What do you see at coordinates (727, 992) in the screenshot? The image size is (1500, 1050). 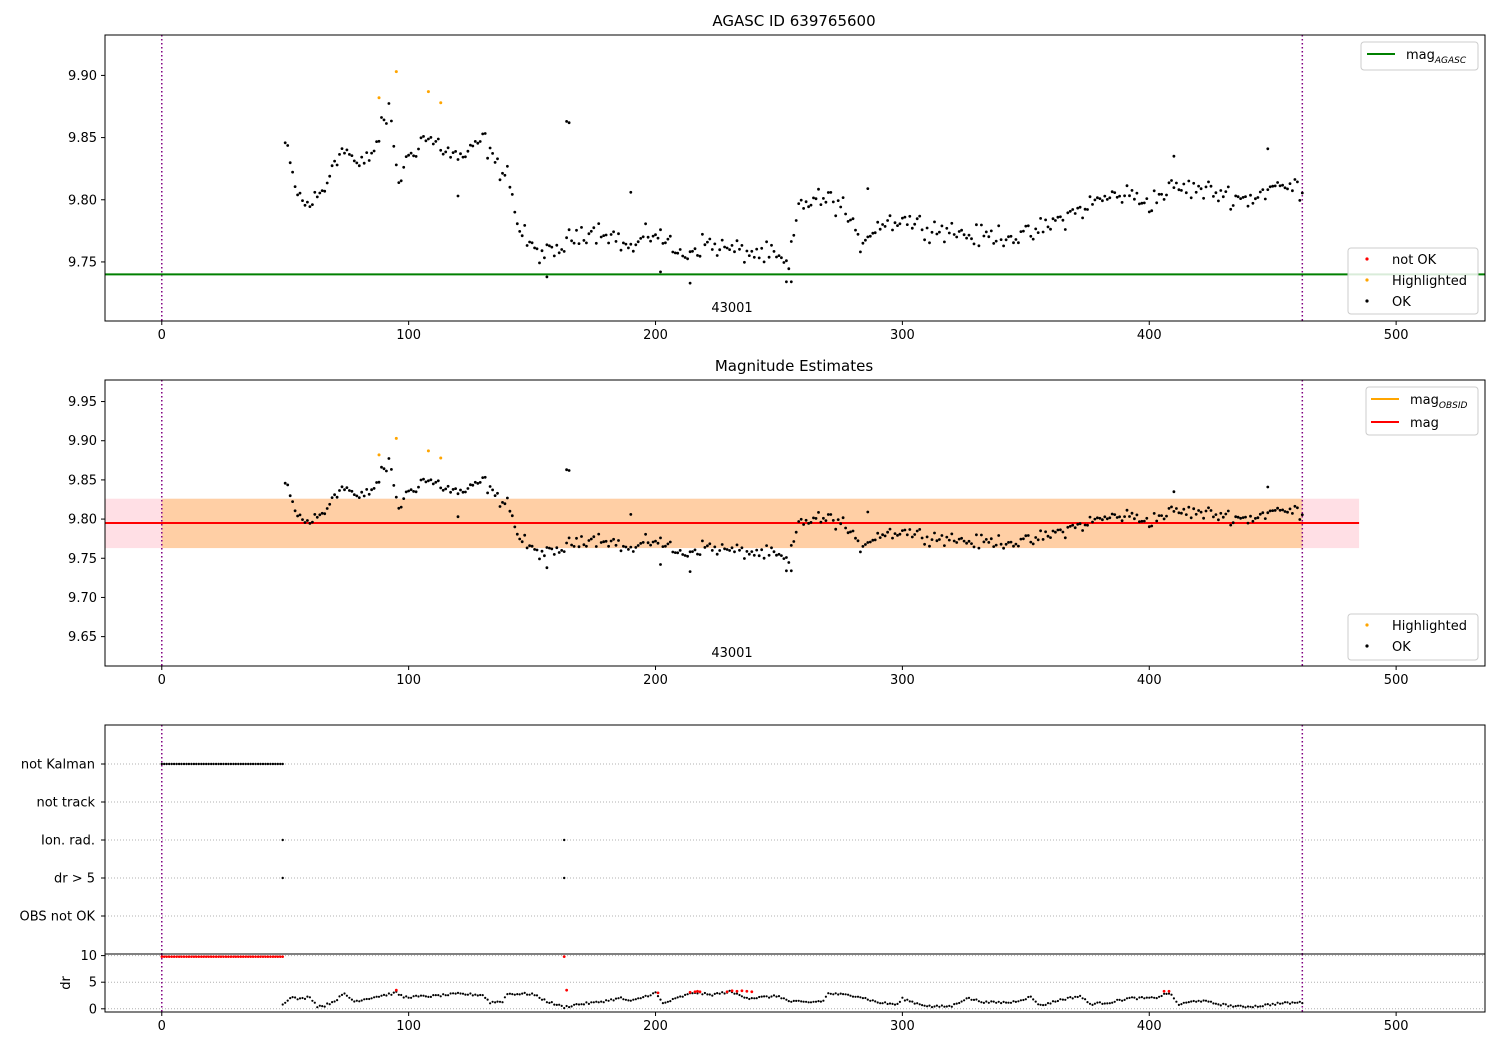 I see `dr-not-ok-point` at bounding box center [727, 992].